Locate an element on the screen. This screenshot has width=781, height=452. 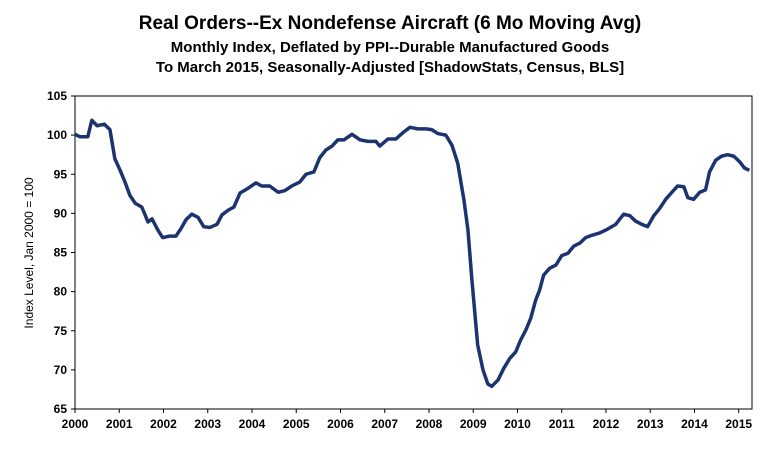
y-axis-label: Index Level, Jan 2000 = 100 is located at coordinates (29, 252).